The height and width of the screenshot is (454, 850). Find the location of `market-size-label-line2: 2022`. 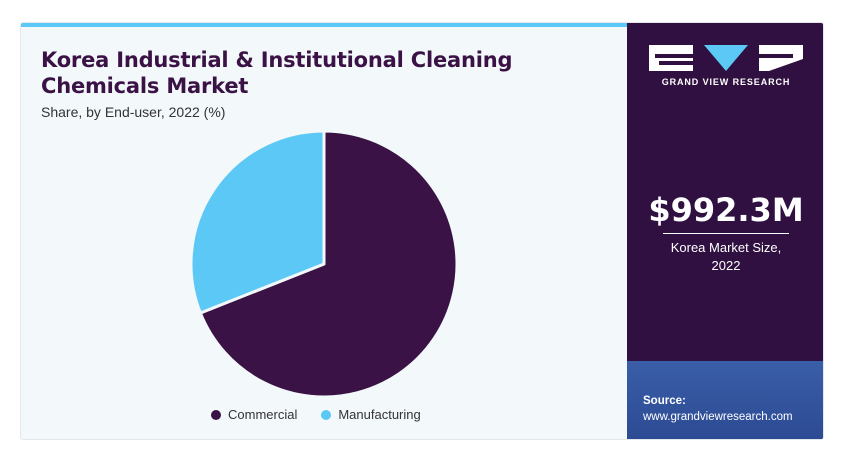

market-size-label-line2: 2022 is located at coordinates (726, 265).